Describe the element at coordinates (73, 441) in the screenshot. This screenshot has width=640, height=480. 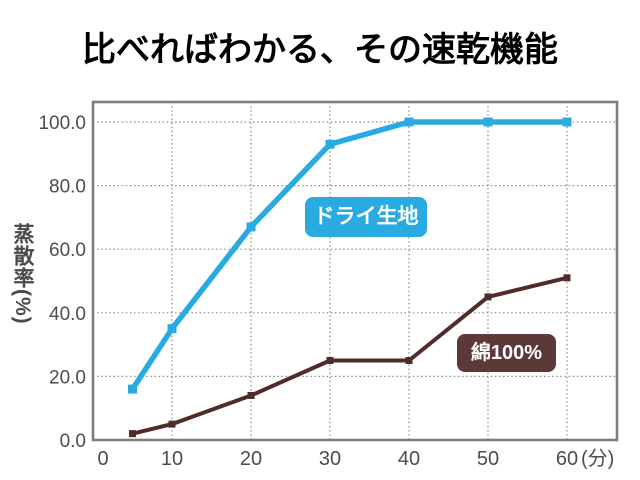
I see `y-tick-label: 0.0` at that location.